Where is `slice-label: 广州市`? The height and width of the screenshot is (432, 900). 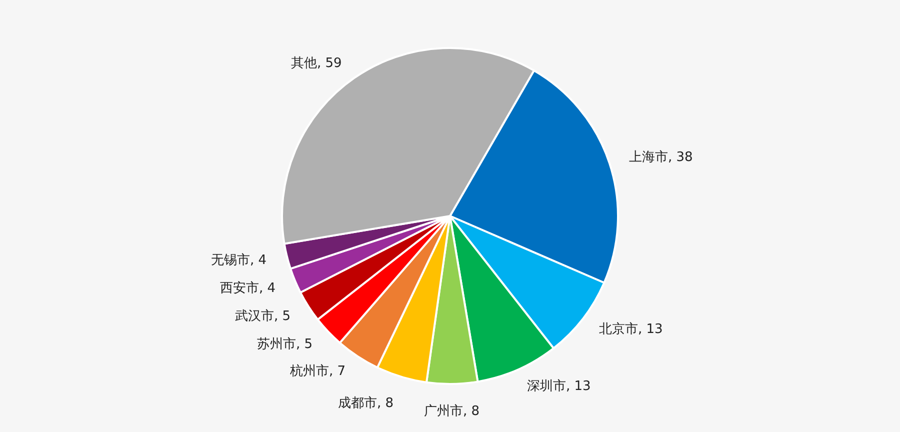 slice-label: 广州市 is located at coordinates (443, 411).